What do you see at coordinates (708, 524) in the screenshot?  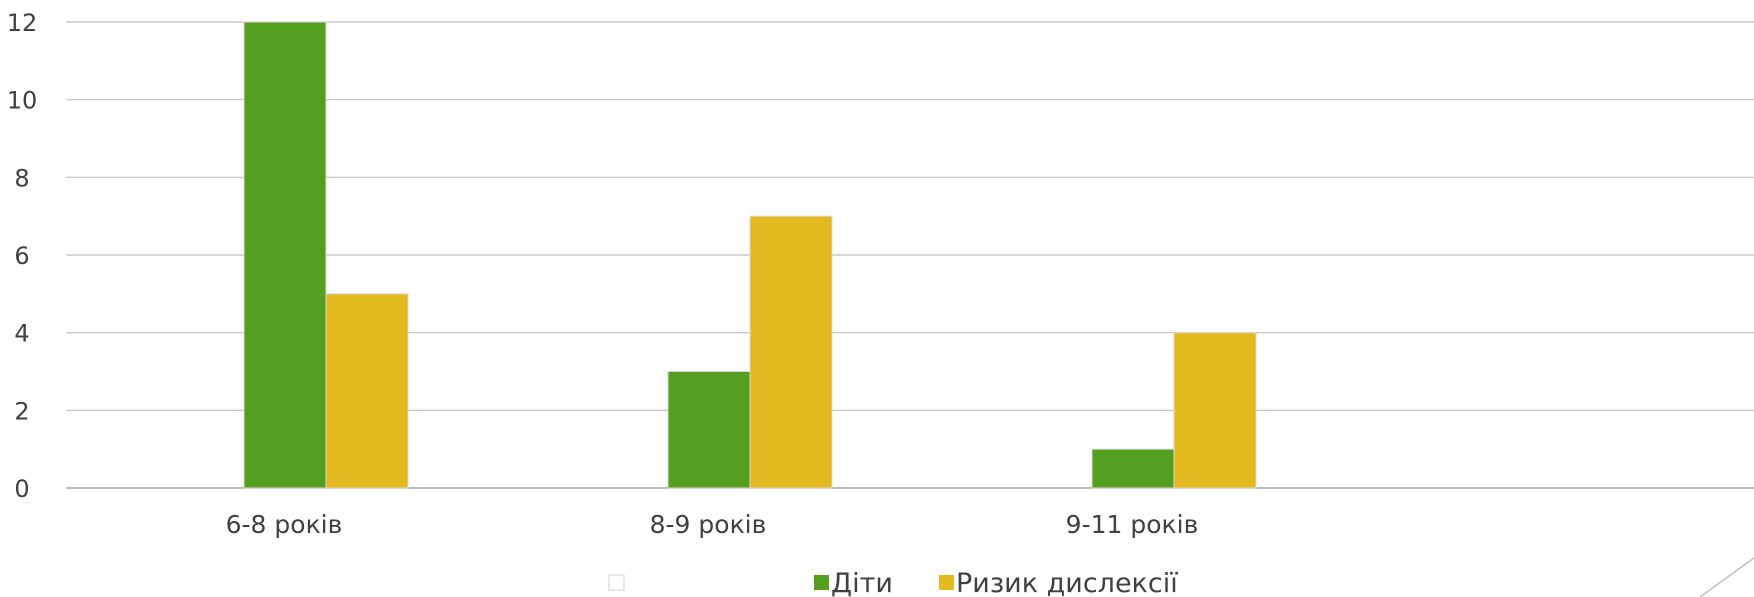 I see `x-category-label: 8-9 років` at bounding box center [708, 524].